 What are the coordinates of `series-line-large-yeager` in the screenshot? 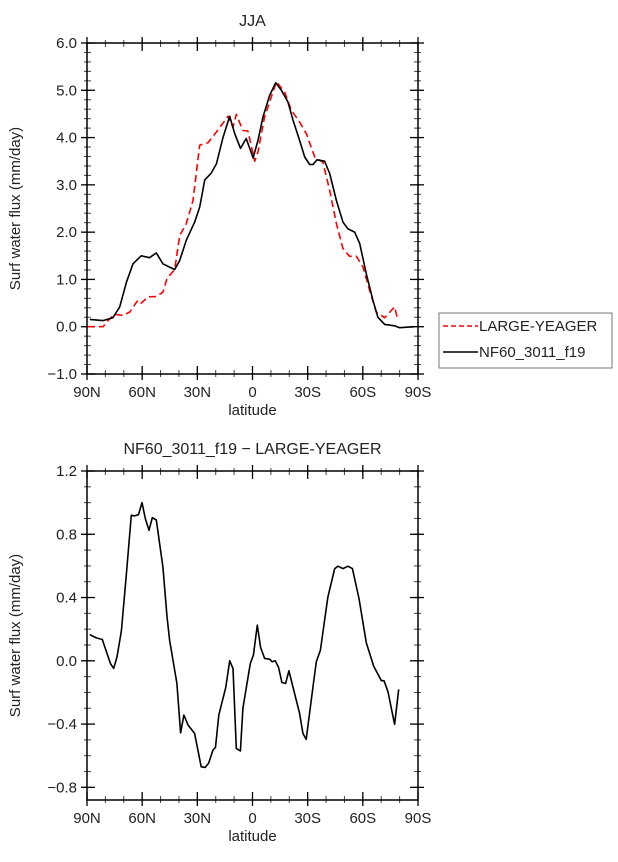 It's located at (243, 204).